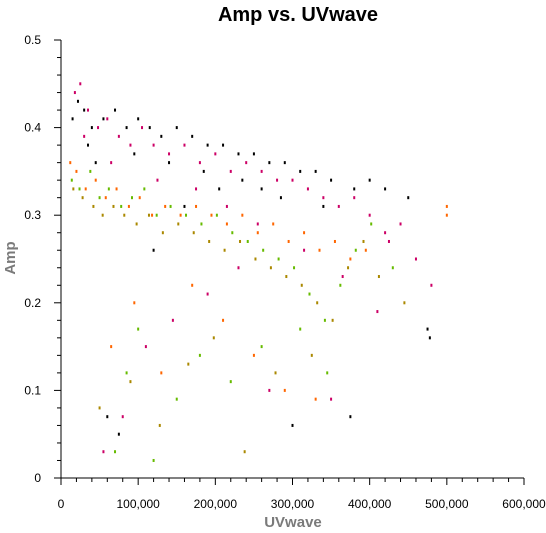  I want to click on x-axis-title: UVwave, so click(293, 522).